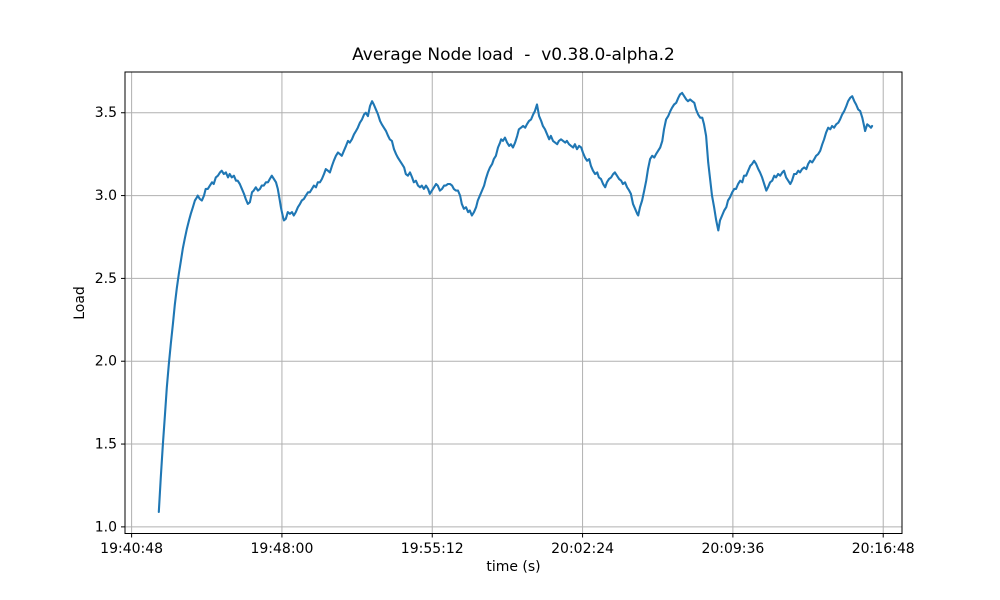  What do you see at coordinates (106, 527) in the screenshot?
I see `y-tick-label: 1.0` at bounding box center [106, 527].